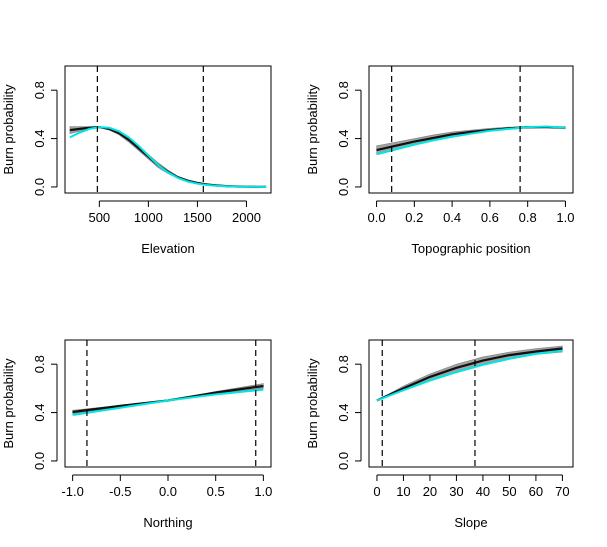  What do you see at coordinates (490, 217) in the screenshot?
I see `x-tick-label: 0.6` at bounding box center [490, 217].